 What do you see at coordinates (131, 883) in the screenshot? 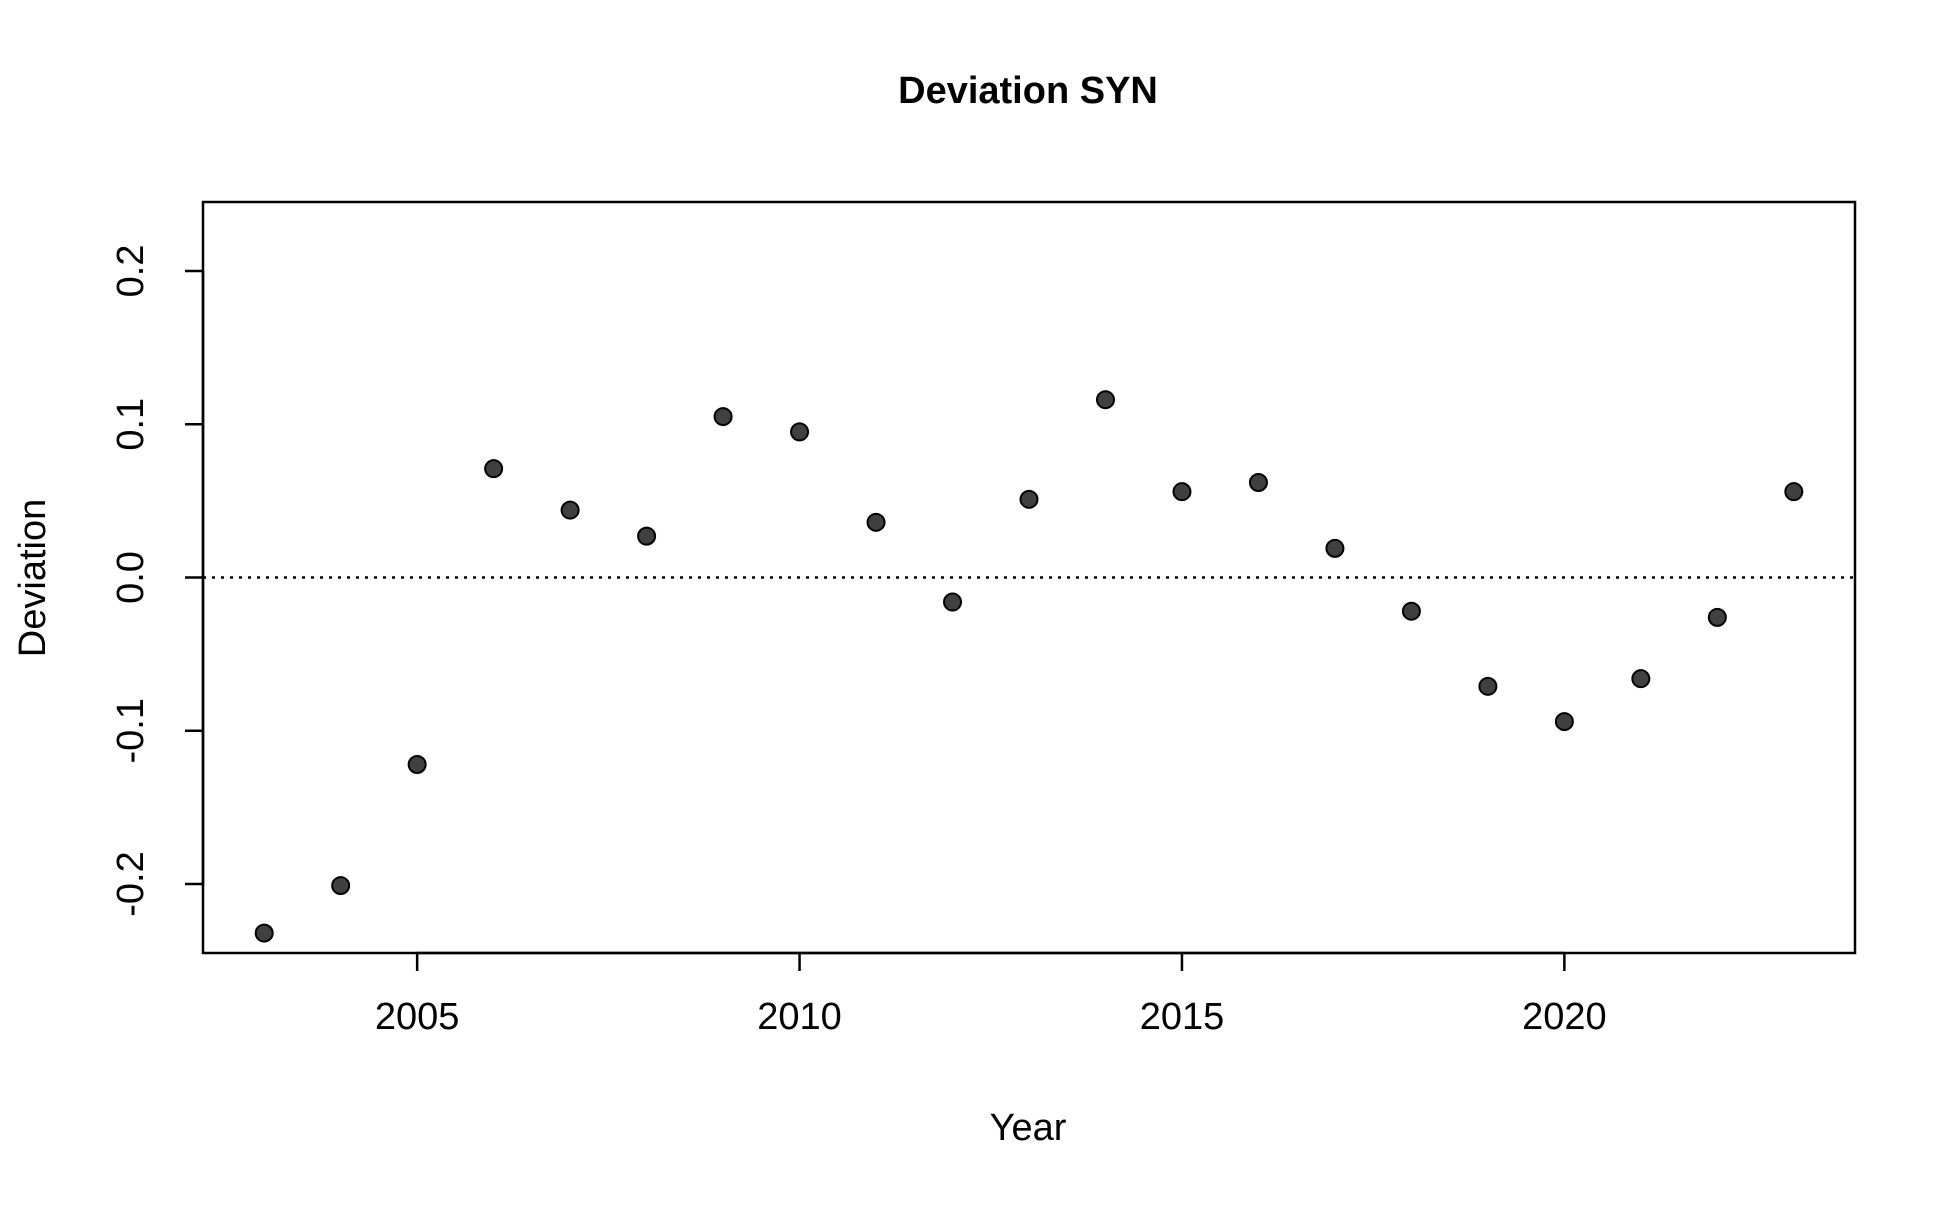
I see `y-tick-label: -0.2` at bounding box center [131, 883].